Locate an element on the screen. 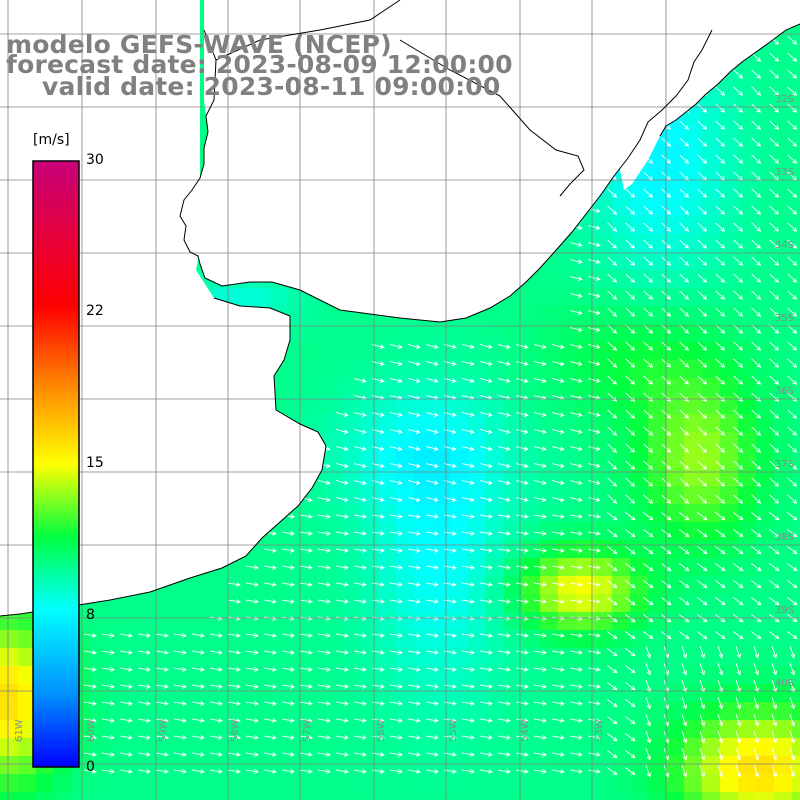  colorbar-tick-15: 15 is located at coordinates (95, 463).